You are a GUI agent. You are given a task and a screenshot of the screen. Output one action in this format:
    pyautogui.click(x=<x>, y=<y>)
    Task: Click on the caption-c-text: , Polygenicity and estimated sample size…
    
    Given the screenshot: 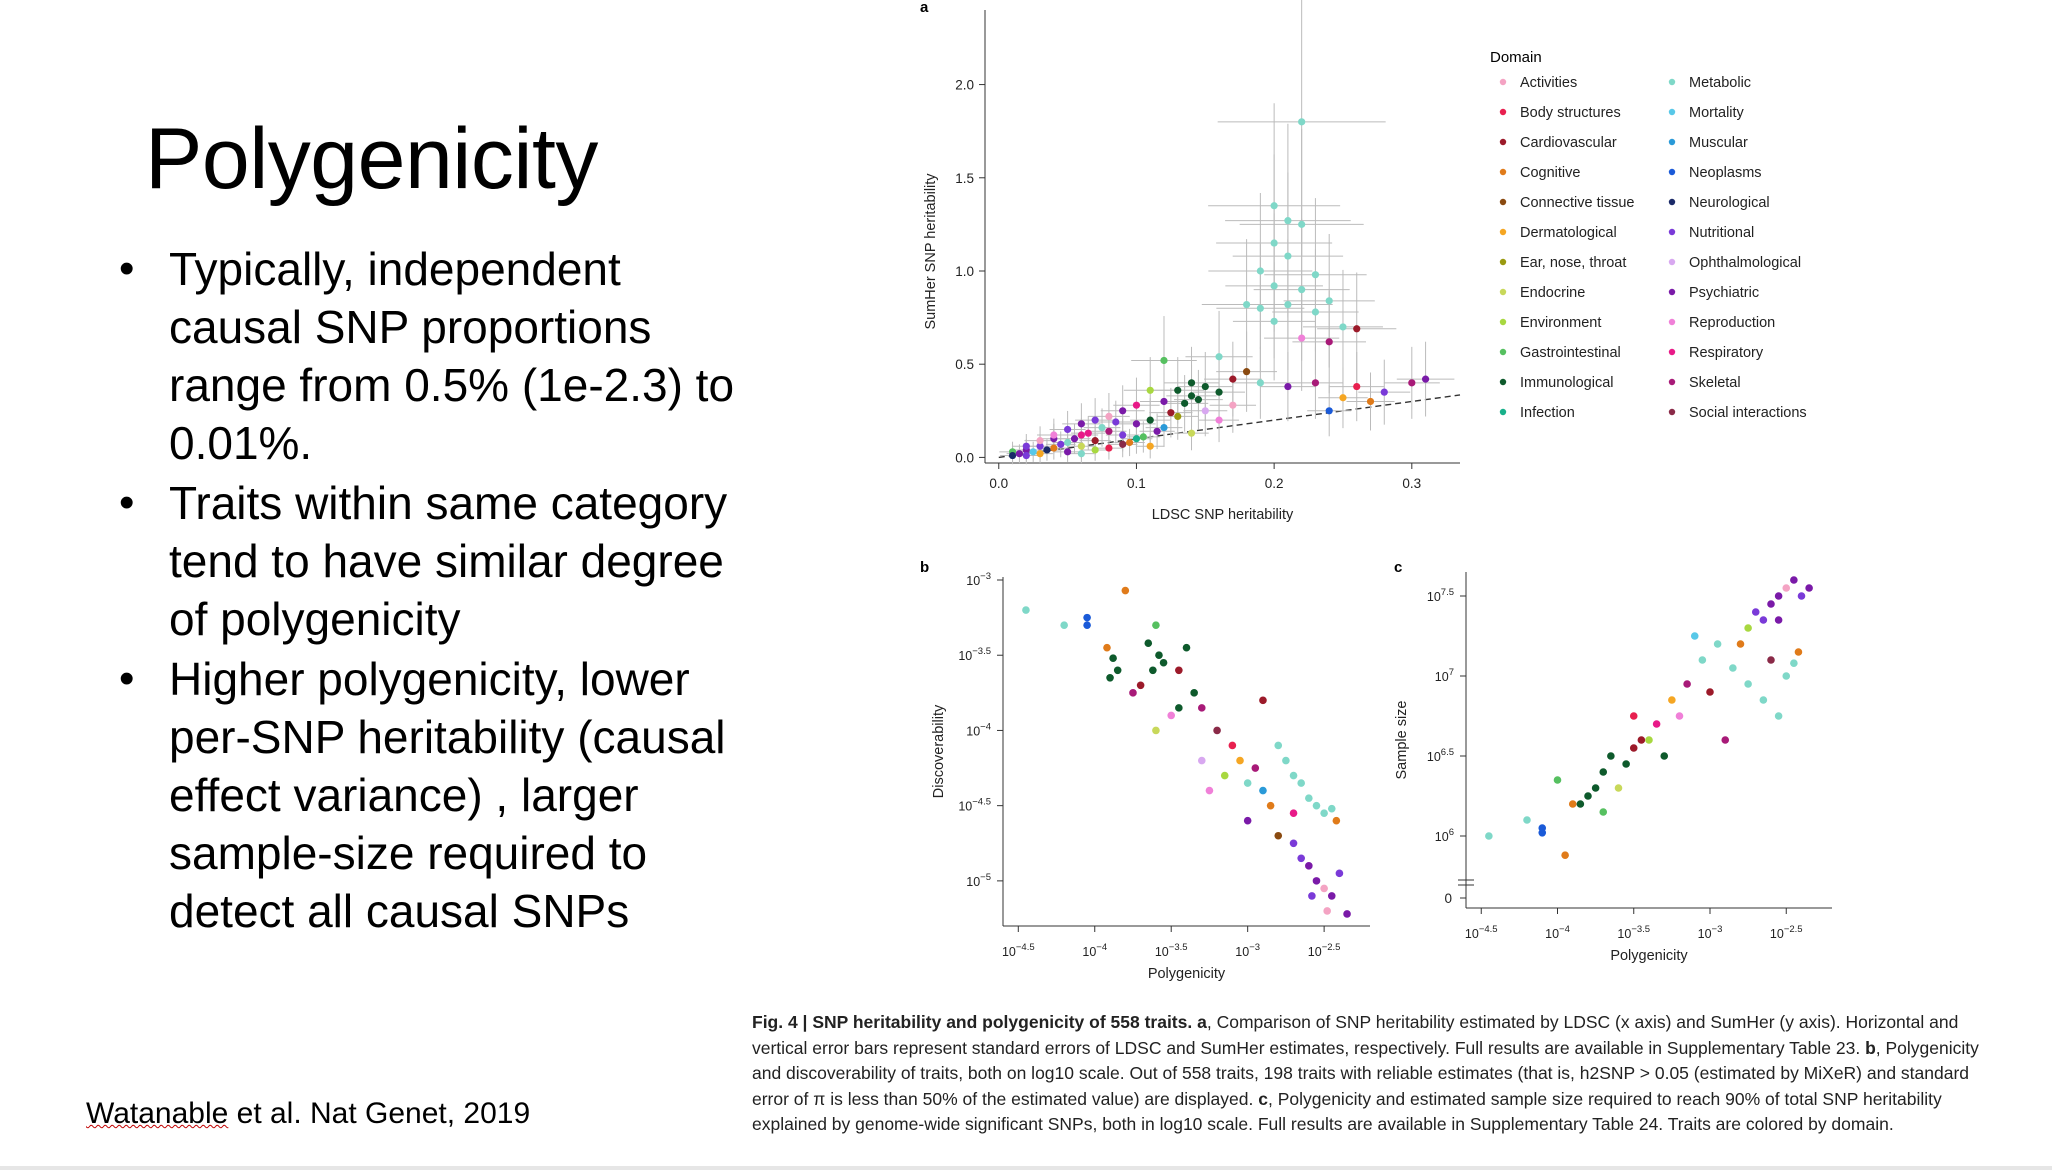 What is the action you would take?
    pyautogui.click(x=1347, y=1111)
    